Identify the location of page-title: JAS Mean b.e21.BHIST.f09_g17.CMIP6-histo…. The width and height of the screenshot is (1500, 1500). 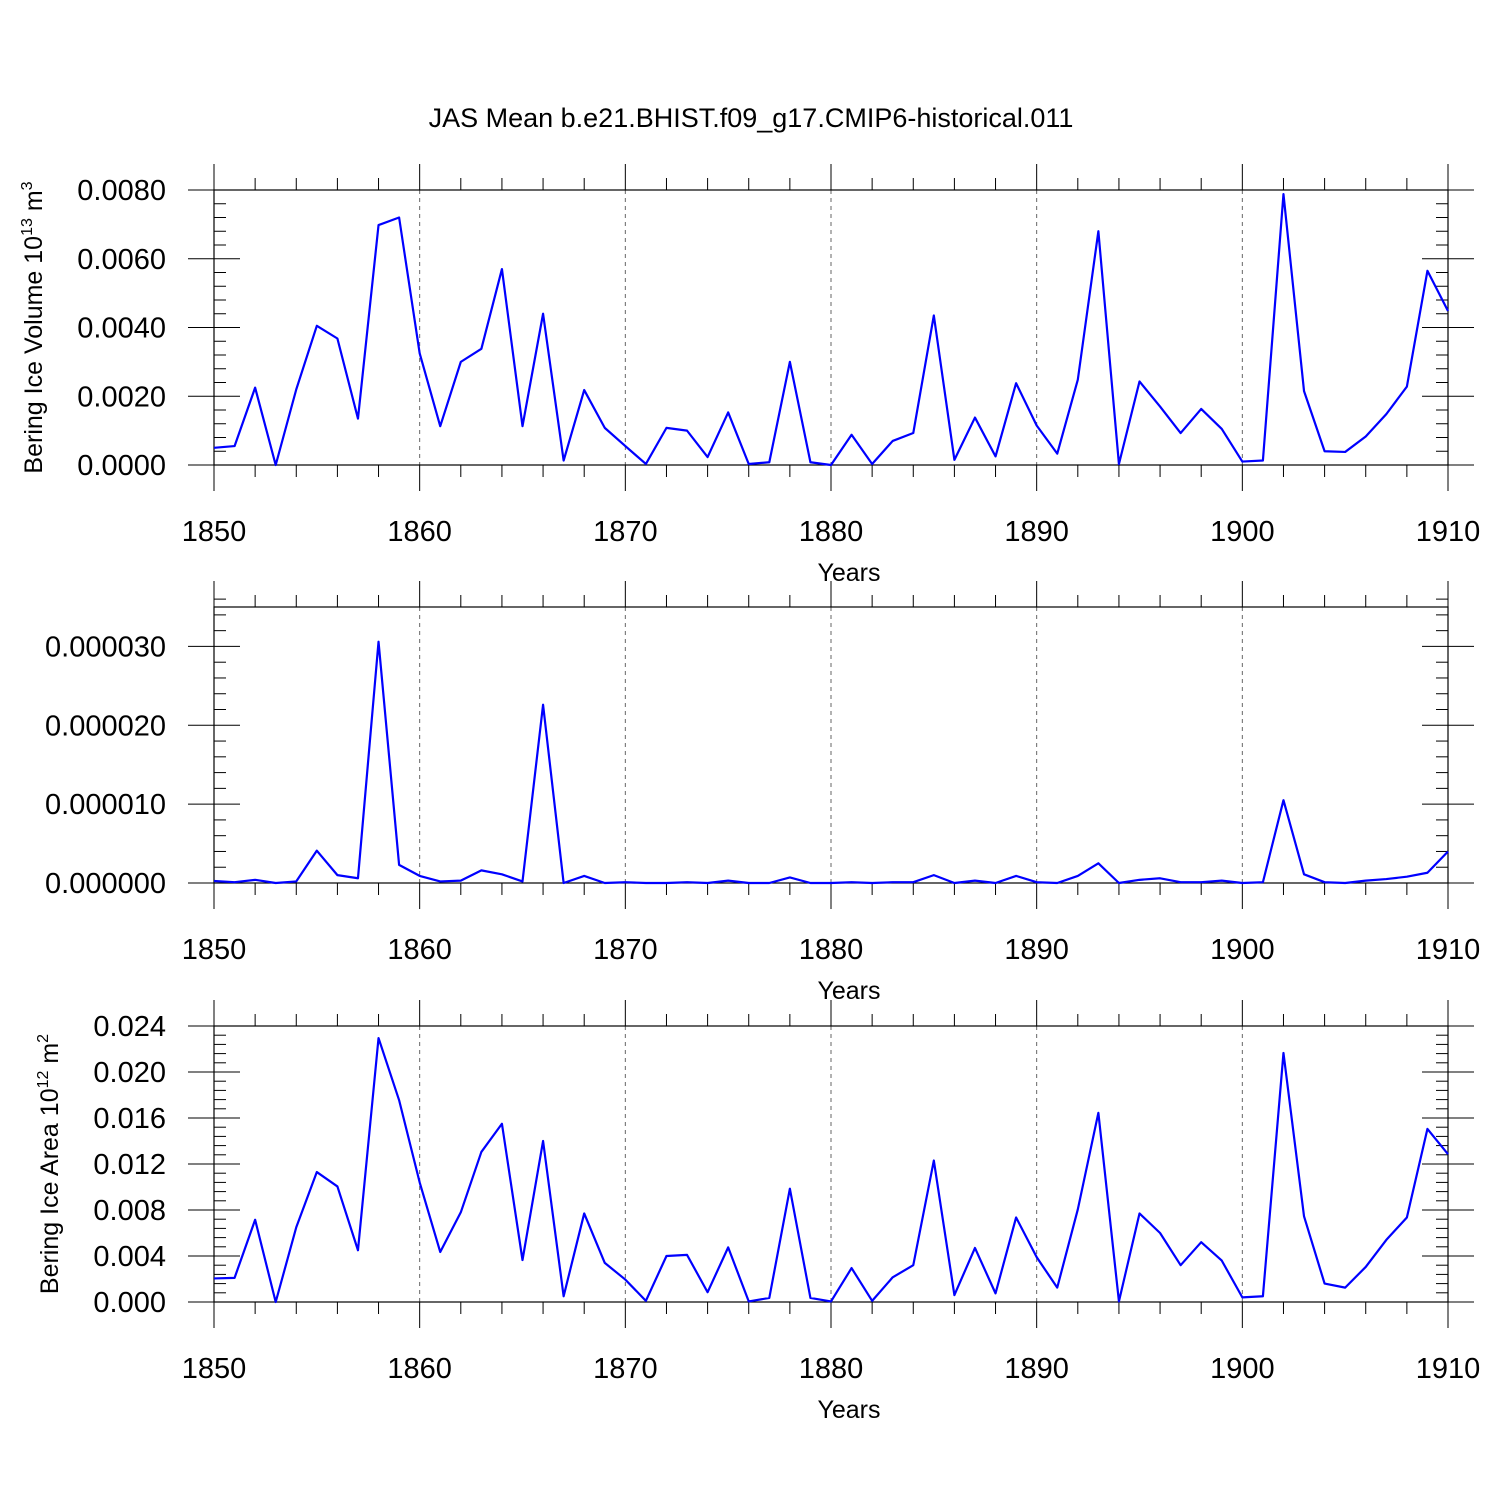
(751, 118).